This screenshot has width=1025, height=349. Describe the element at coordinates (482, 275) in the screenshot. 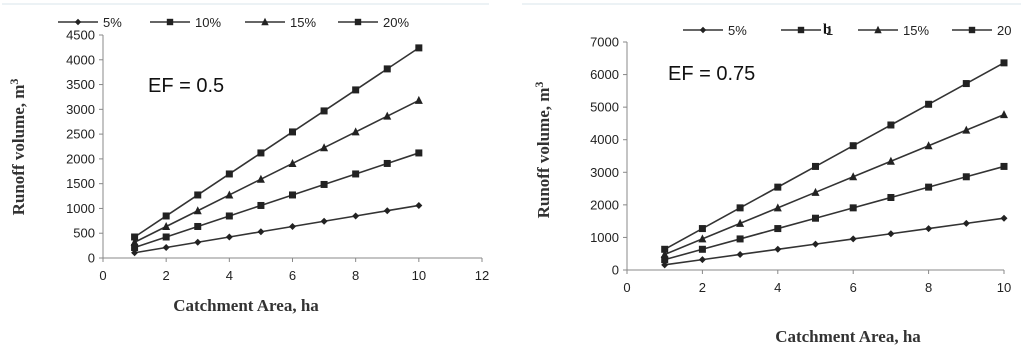

I see `x-tick-label: 12` at that location.